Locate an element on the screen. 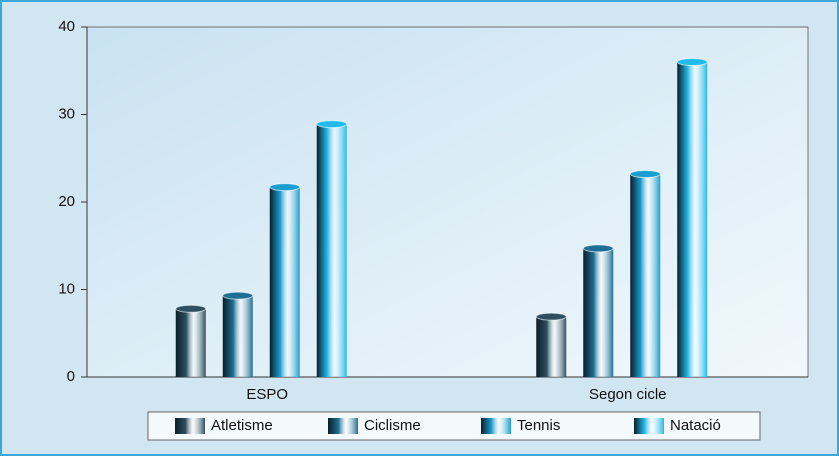 The image size is (839, 461). legend-label: Ciclisme is located at coordinates (392, 425).